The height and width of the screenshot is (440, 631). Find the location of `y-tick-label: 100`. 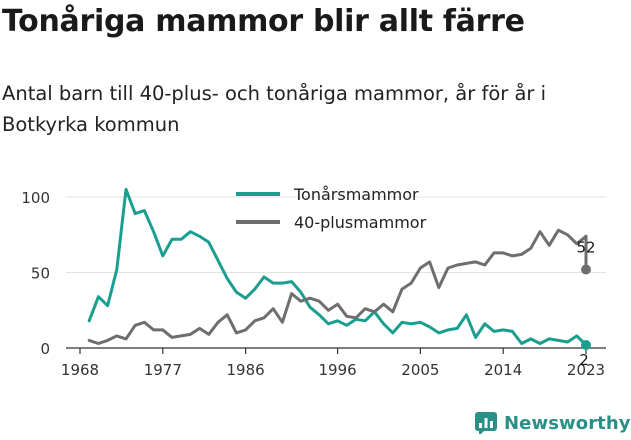

y-tick-label: 100 is located at coordinates (35, 198).